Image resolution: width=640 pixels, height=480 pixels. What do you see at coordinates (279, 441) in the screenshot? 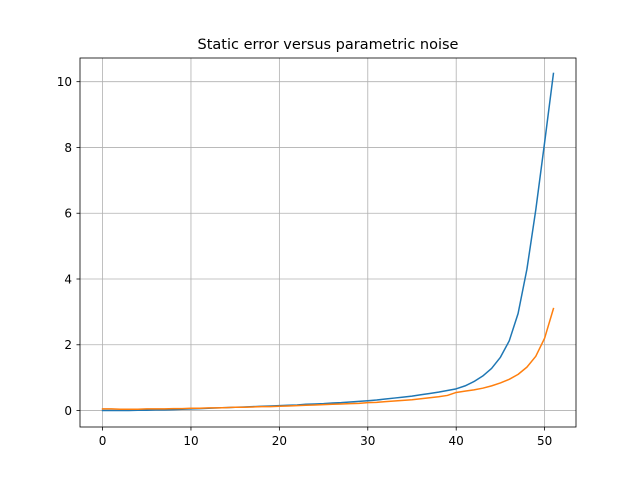
I see `x-tick-label: 20` at bounding box center [279, 441].